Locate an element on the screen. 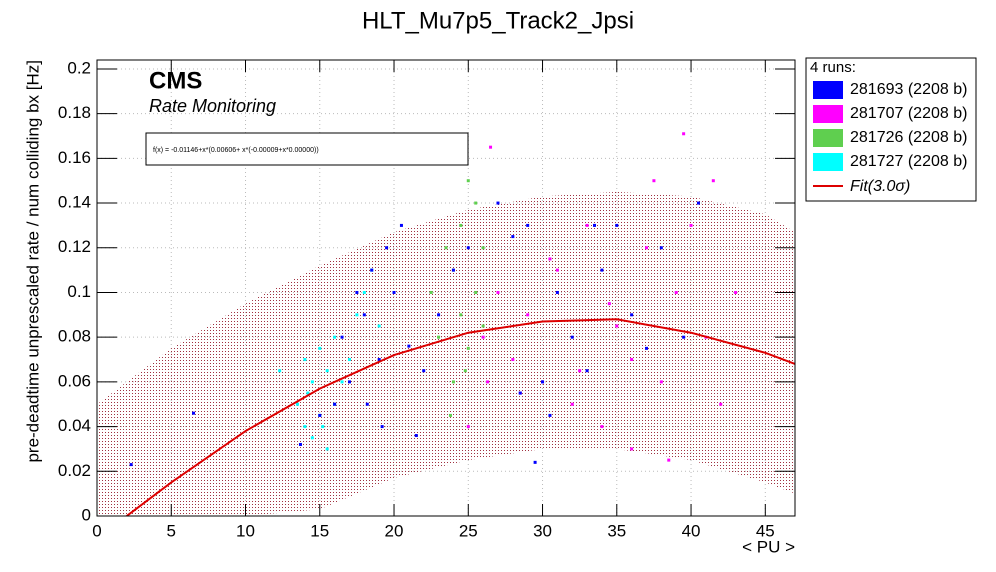 The width and height of the screenshot is (996, 572). y-tick-label: 0.2 is located at coordinates (79, 67).